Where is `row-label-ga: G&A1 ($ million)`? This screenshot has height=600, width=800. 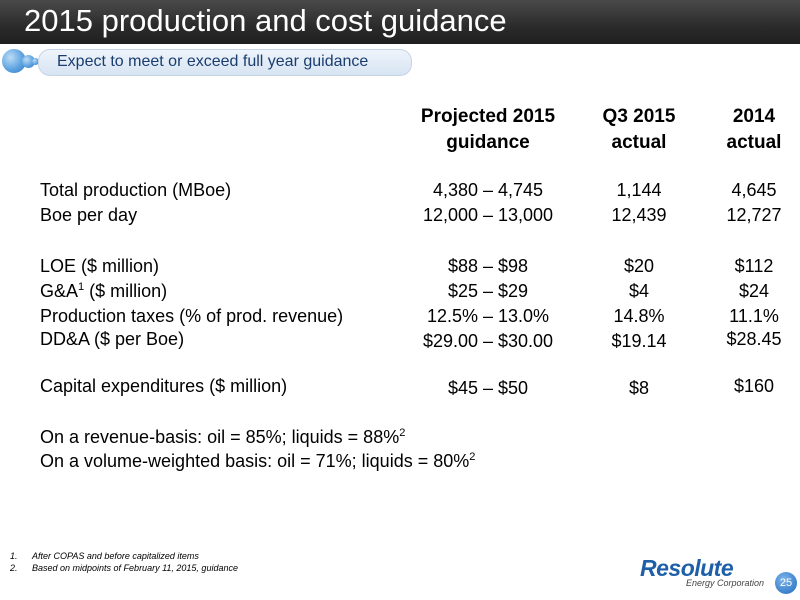 row-label-ga: G&A1 ($ million) is located at coordinates (103, 291).